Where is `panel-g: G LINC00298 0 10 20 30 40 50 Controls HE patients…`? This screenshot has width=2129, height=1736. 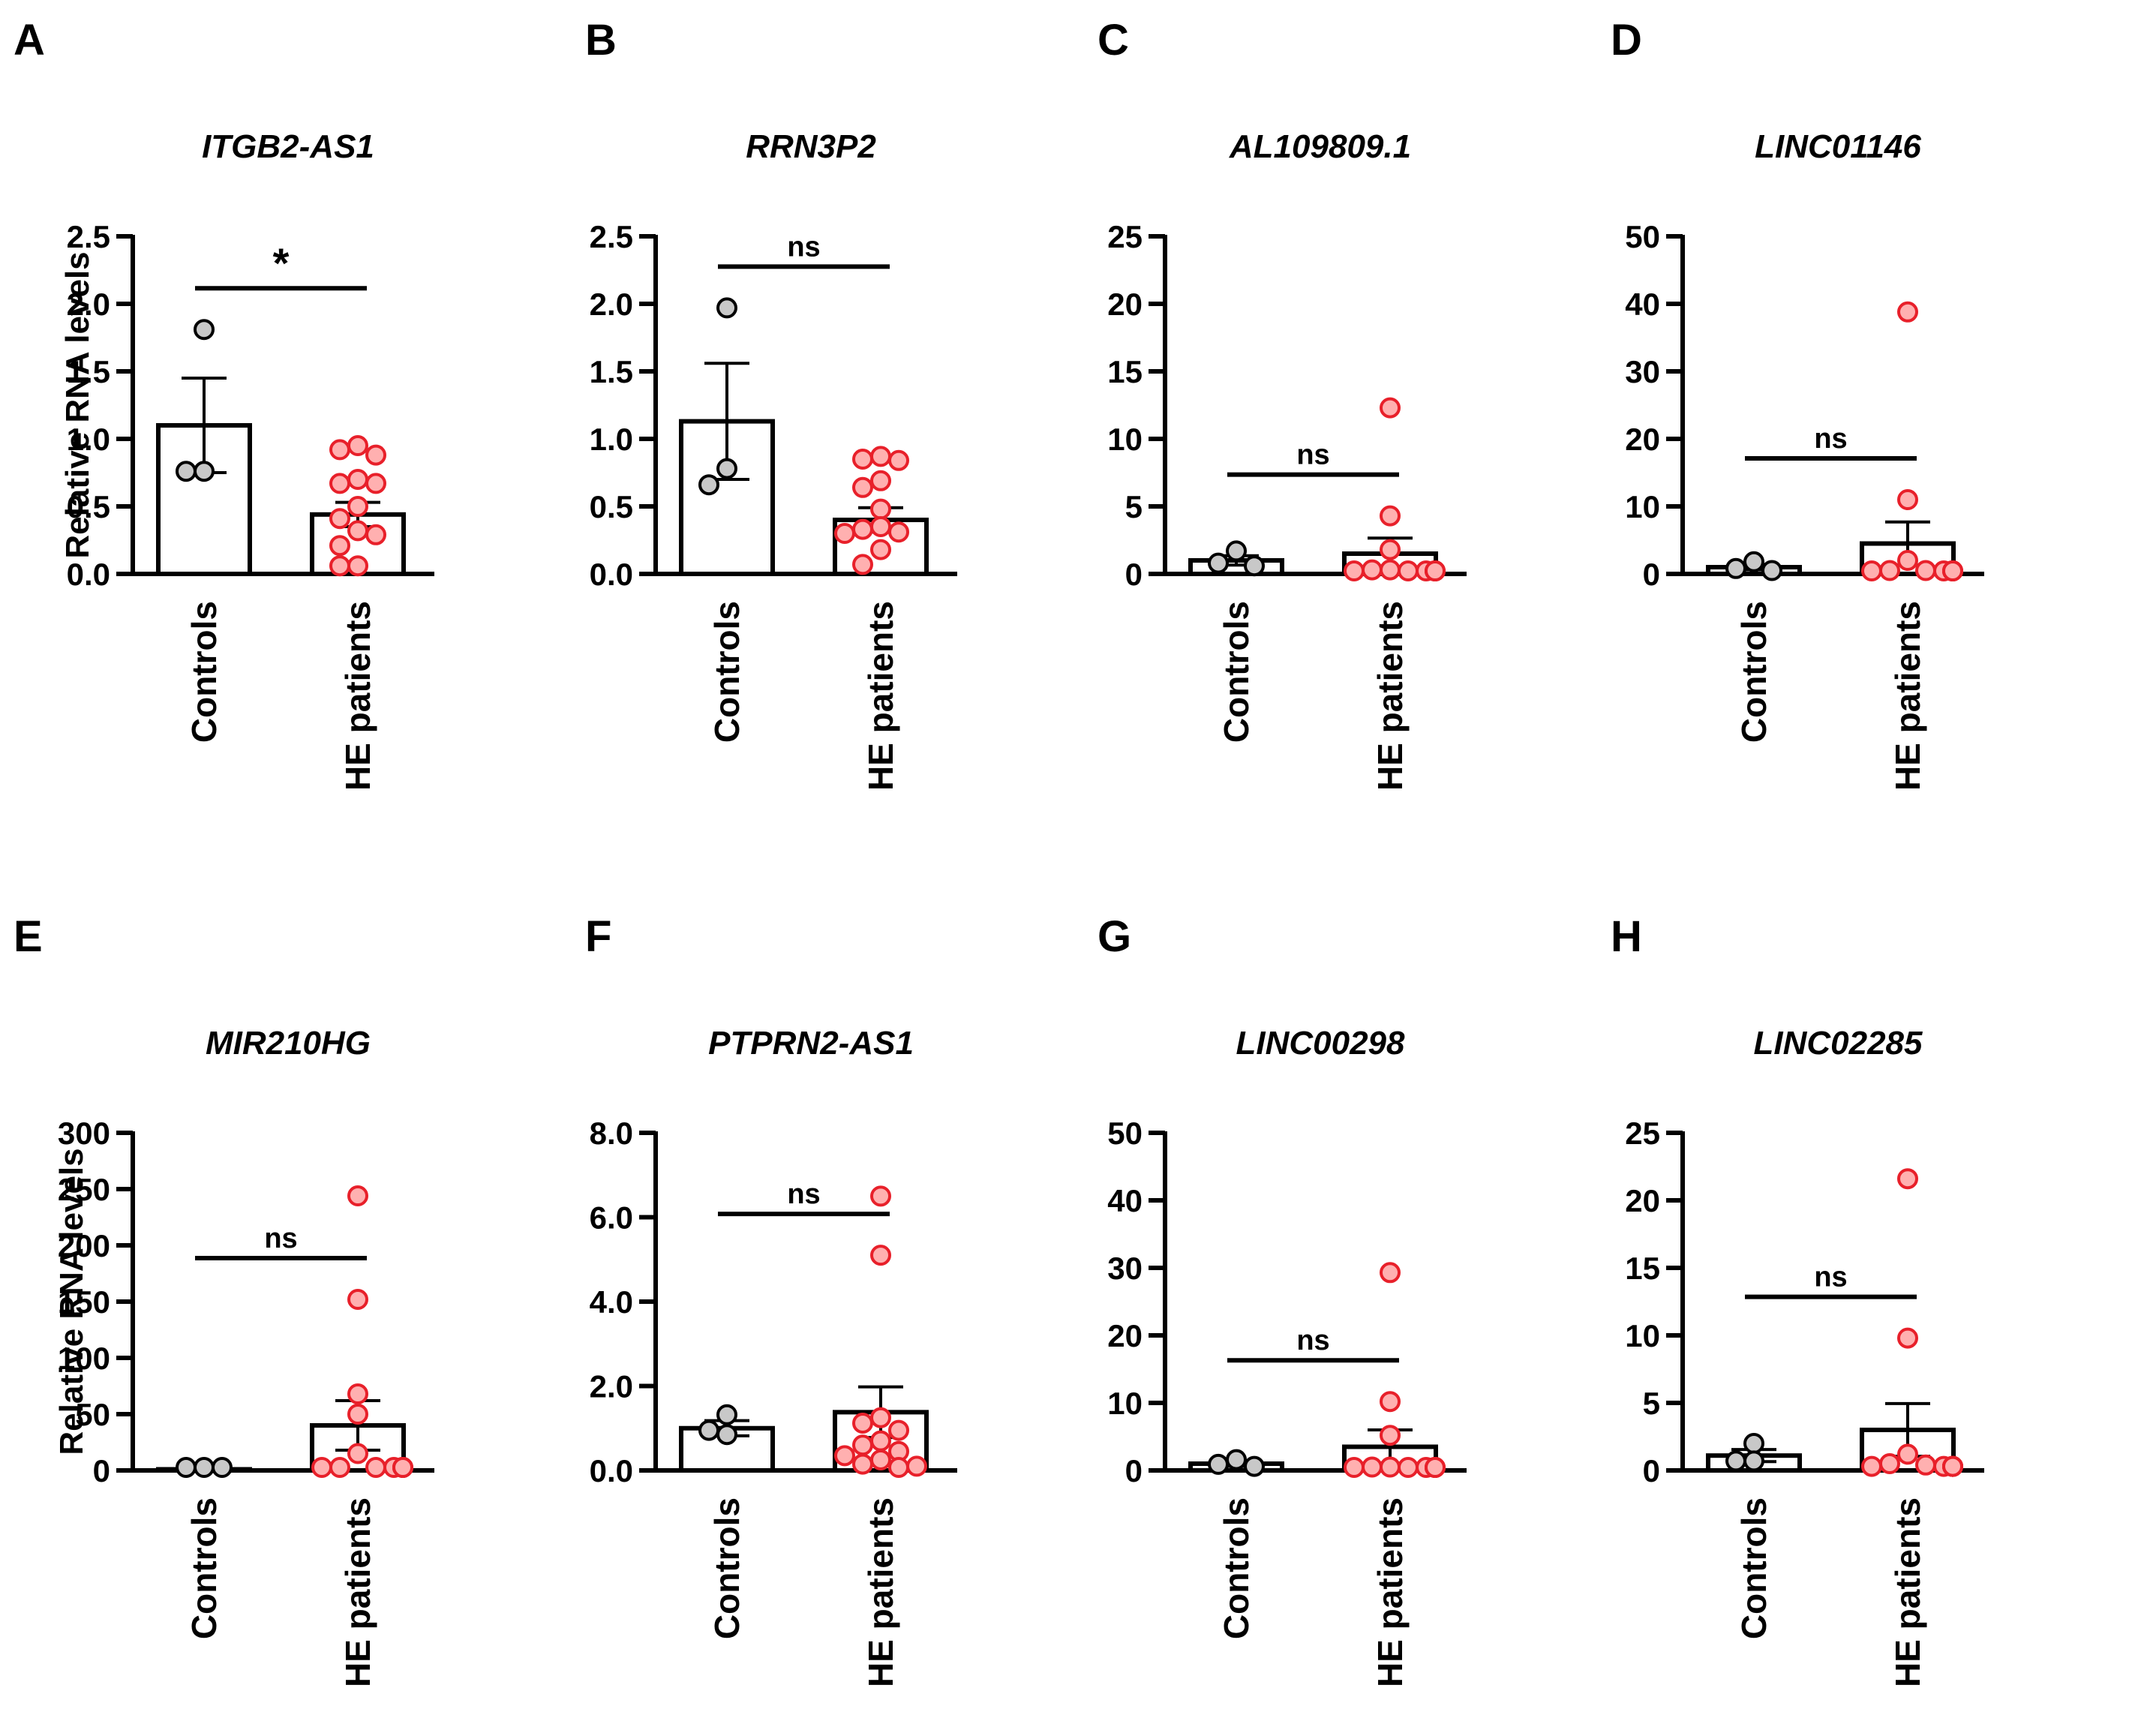 panel-g: G LINC00298 0 10 20 30 40 50 Controls HE patients… is located at coordinates (1282, 1300).